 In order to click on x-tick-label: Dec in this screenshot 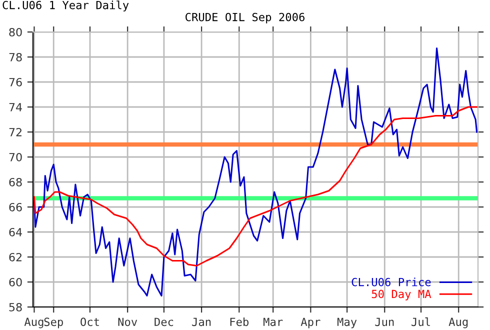, I will do `click(164, 322)`.